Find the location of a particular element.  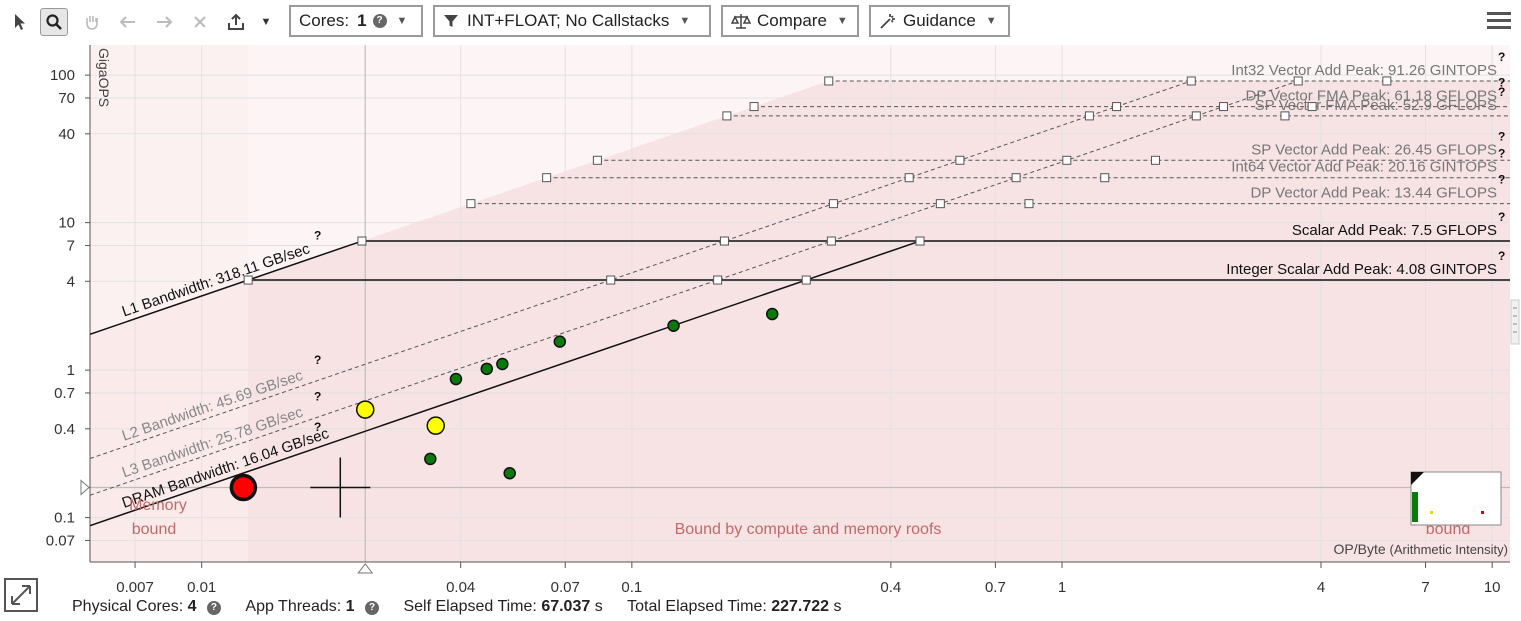

memory-bound-region is located at coordinates (169, 303).